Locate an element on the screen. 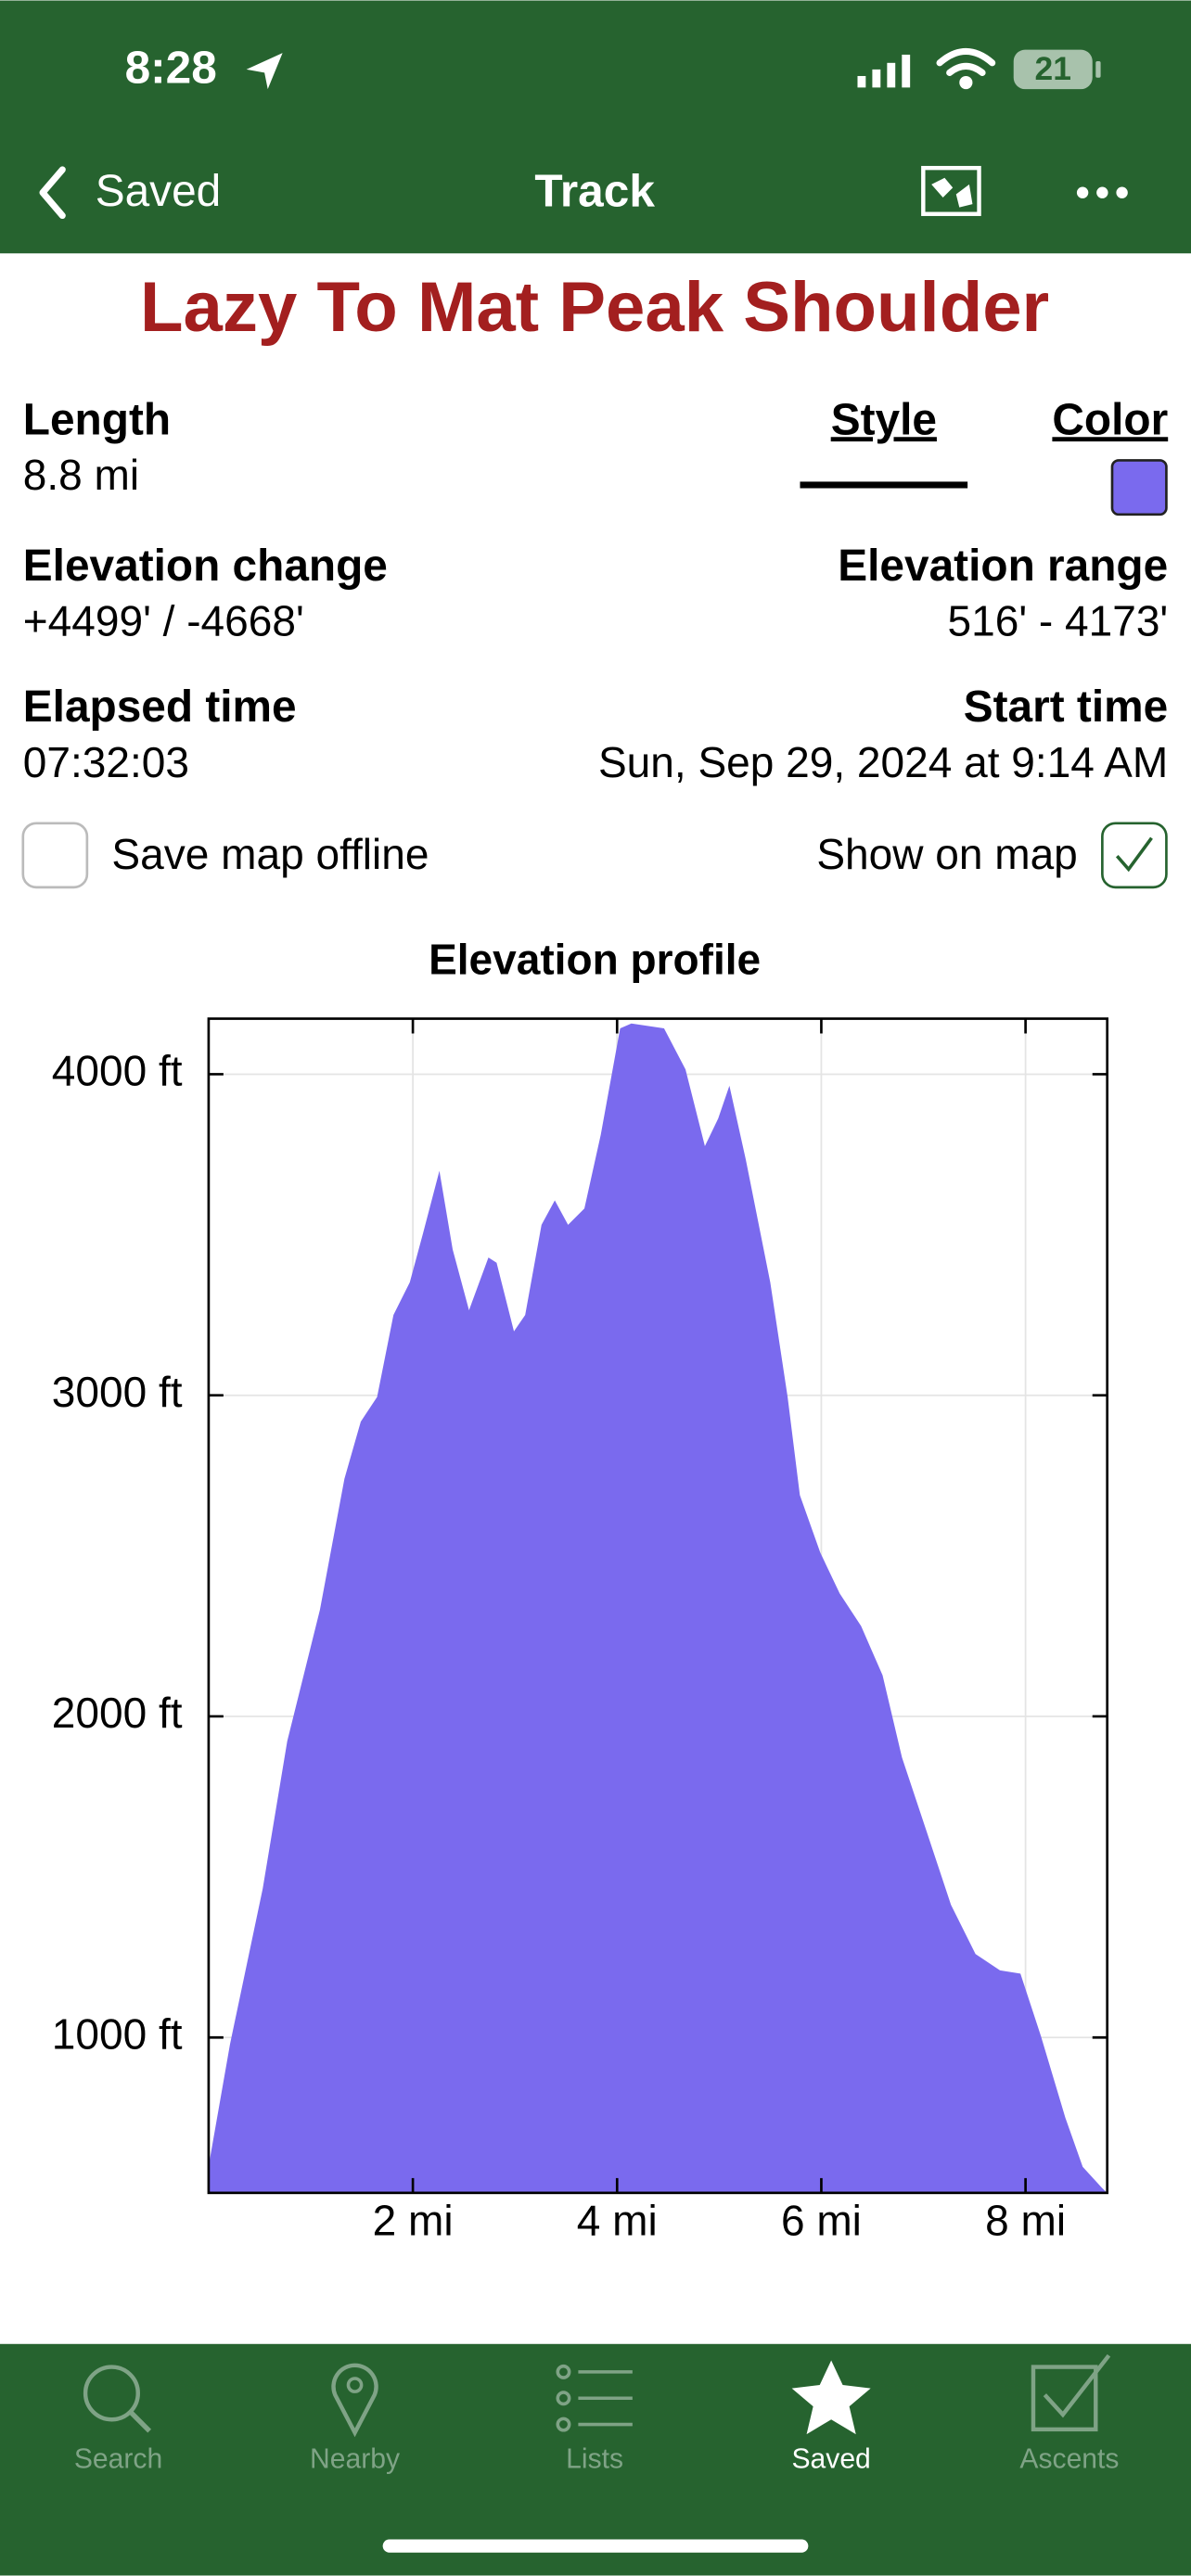  style-sample is located at coordinates (884, 485).